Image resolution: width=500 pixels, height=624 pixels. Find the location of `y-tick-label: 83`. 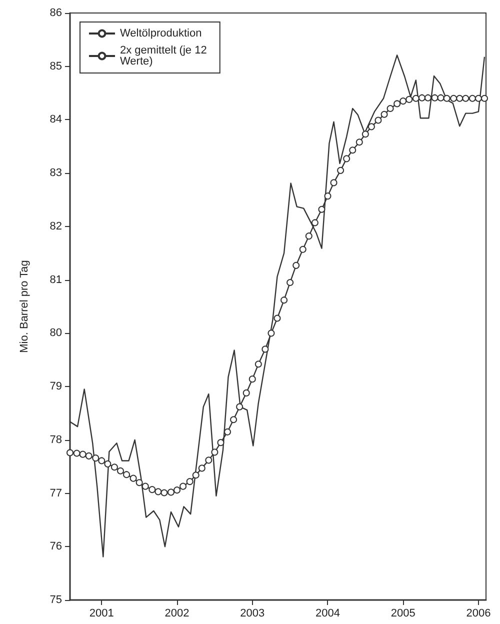

y-tick-label: 83 is located at coordinates (56, 173).